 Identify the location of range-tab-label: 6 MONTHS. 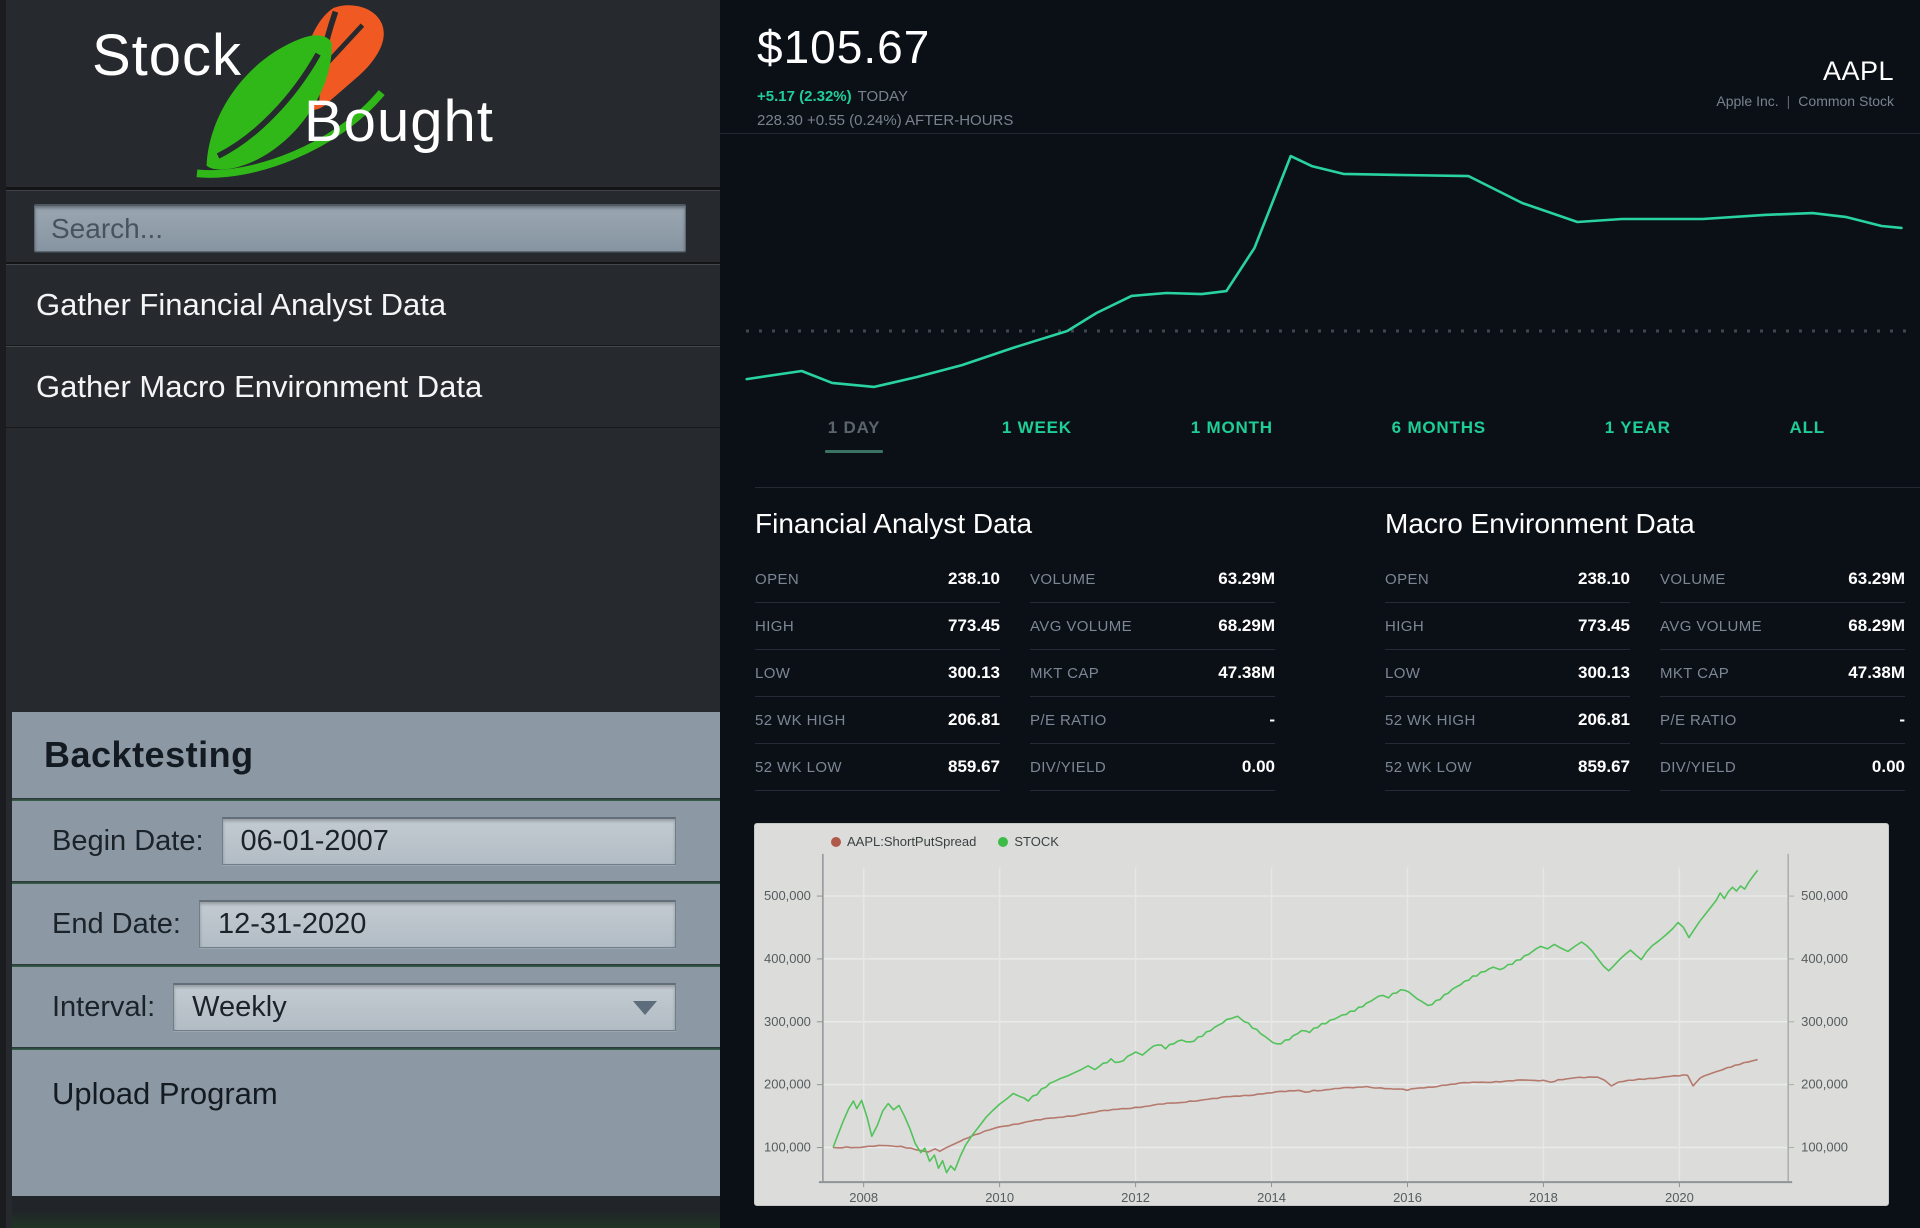
(1438, 427).